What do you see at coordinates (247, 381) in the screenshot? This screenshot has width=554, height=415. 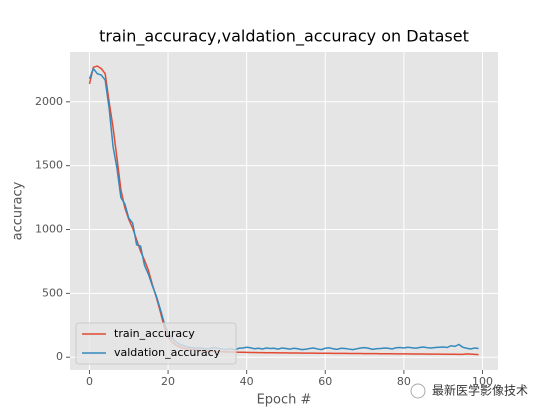 I see `x-tick-label: 40` at bounding box center [247, 381].